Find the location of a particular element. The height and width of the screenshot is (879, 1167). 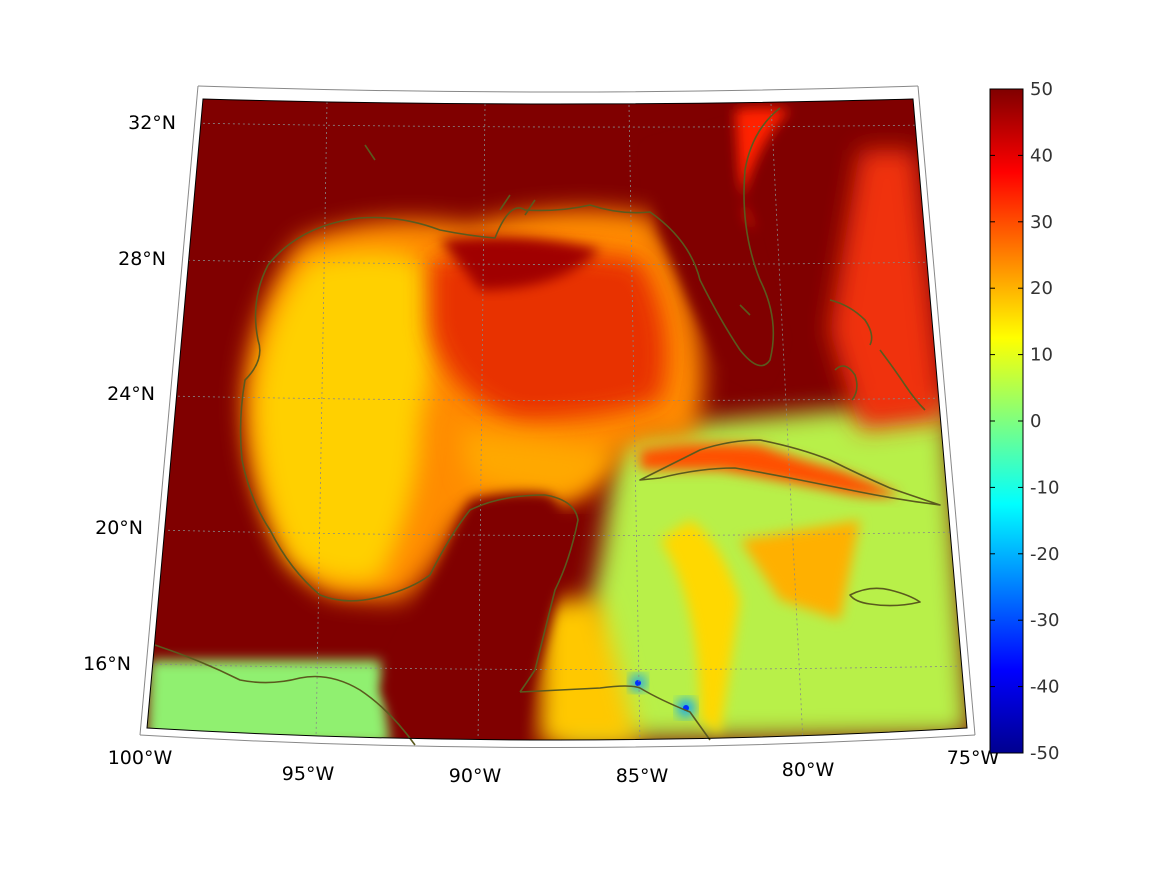

texas-mexico-coast is located at coordinates (392, 433).